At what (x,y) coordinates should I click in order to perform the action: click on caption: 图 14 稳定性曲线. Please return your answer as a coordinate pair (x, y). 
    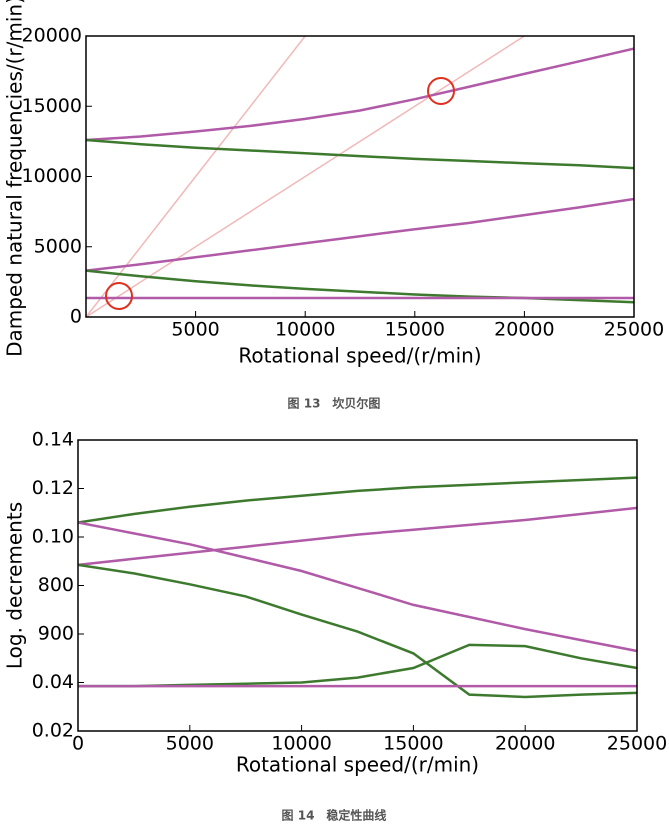
    Looking at the image, I should click on (334, 815).